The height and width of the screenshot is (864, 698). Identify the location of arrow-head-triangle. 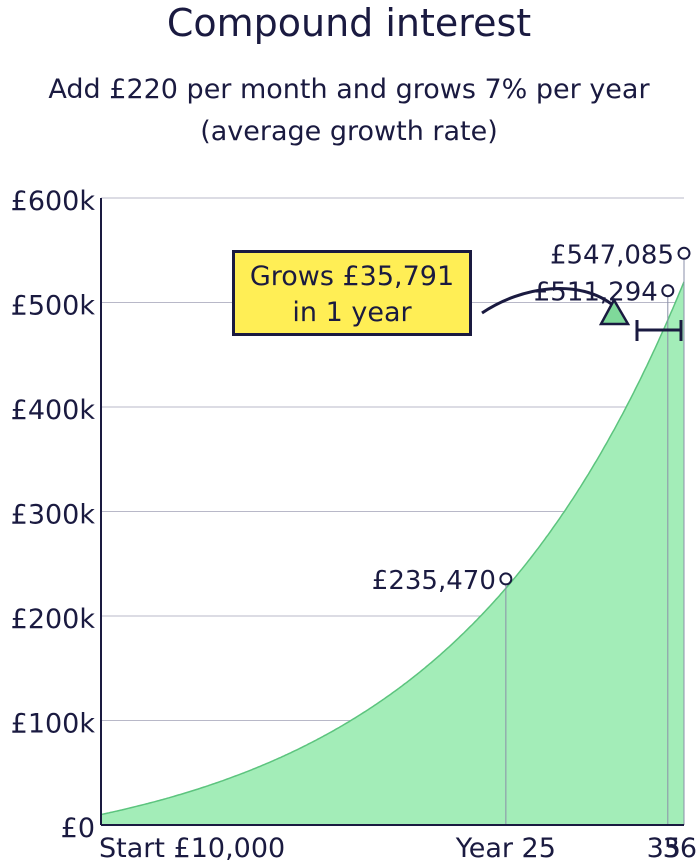
(614, 311).